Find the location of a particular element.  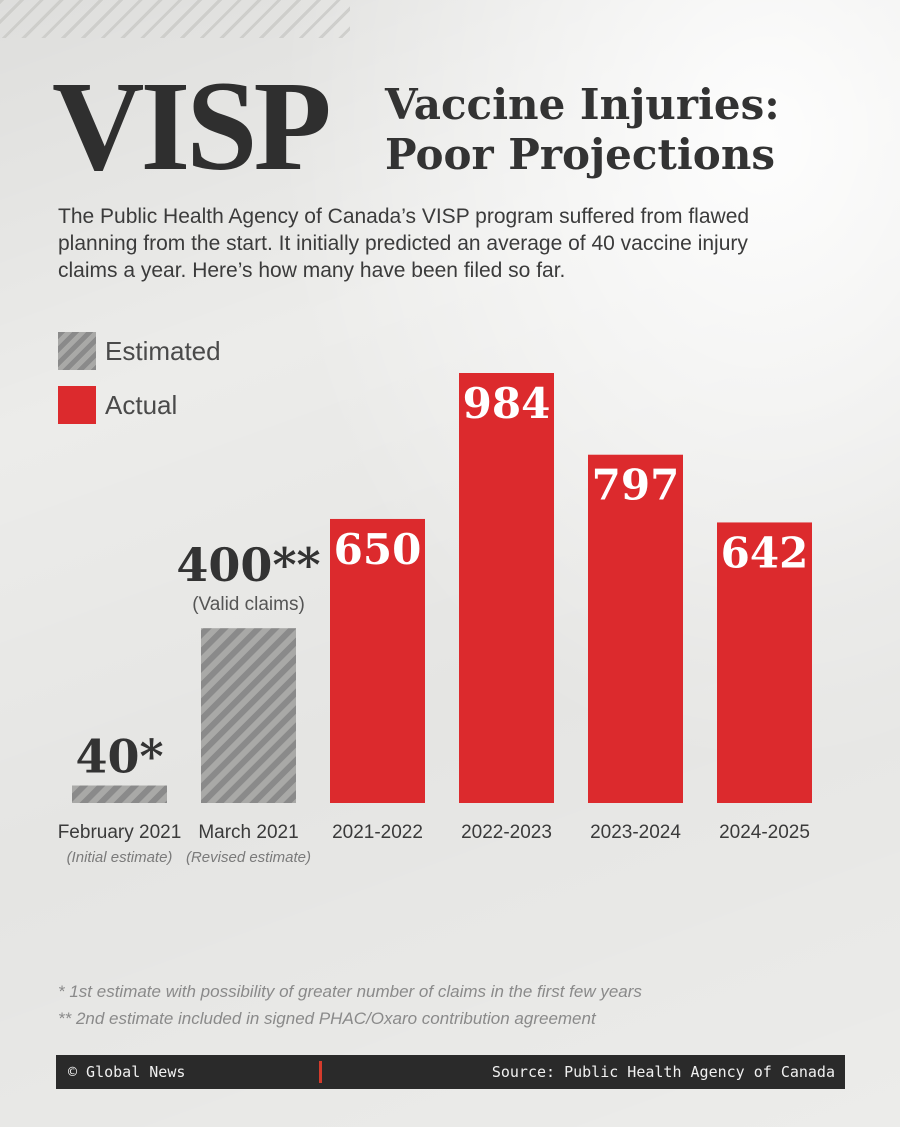

bar-march-2021 is located at coordinates (248, 715).